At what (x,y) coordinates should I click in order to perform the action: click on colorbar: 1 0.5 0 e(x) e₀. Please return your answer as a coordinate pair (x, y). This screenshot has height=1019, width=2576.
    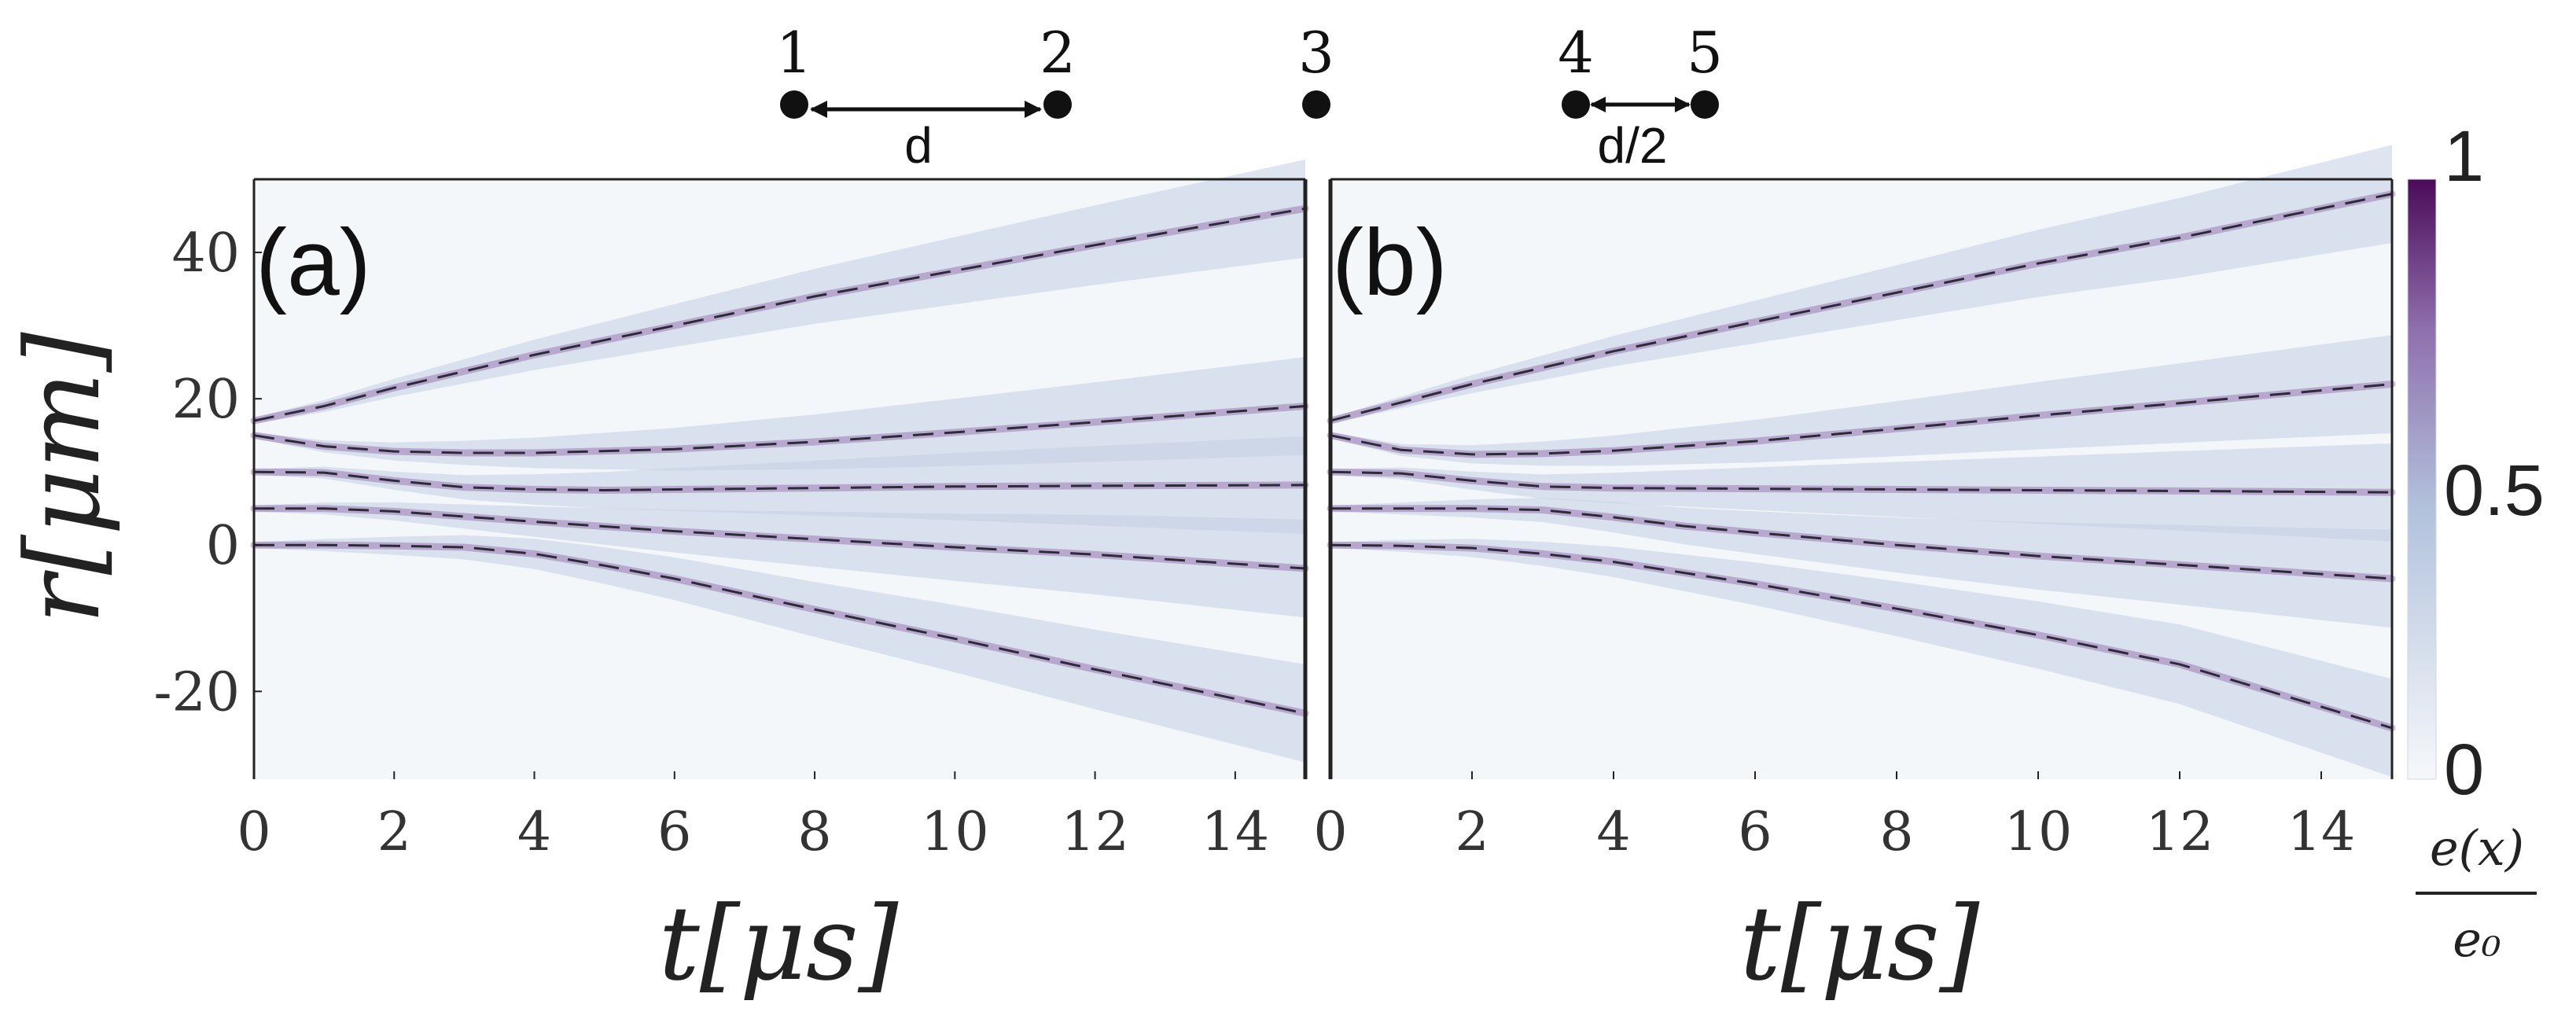
    Looking at the image, I should click on (2476, 542).